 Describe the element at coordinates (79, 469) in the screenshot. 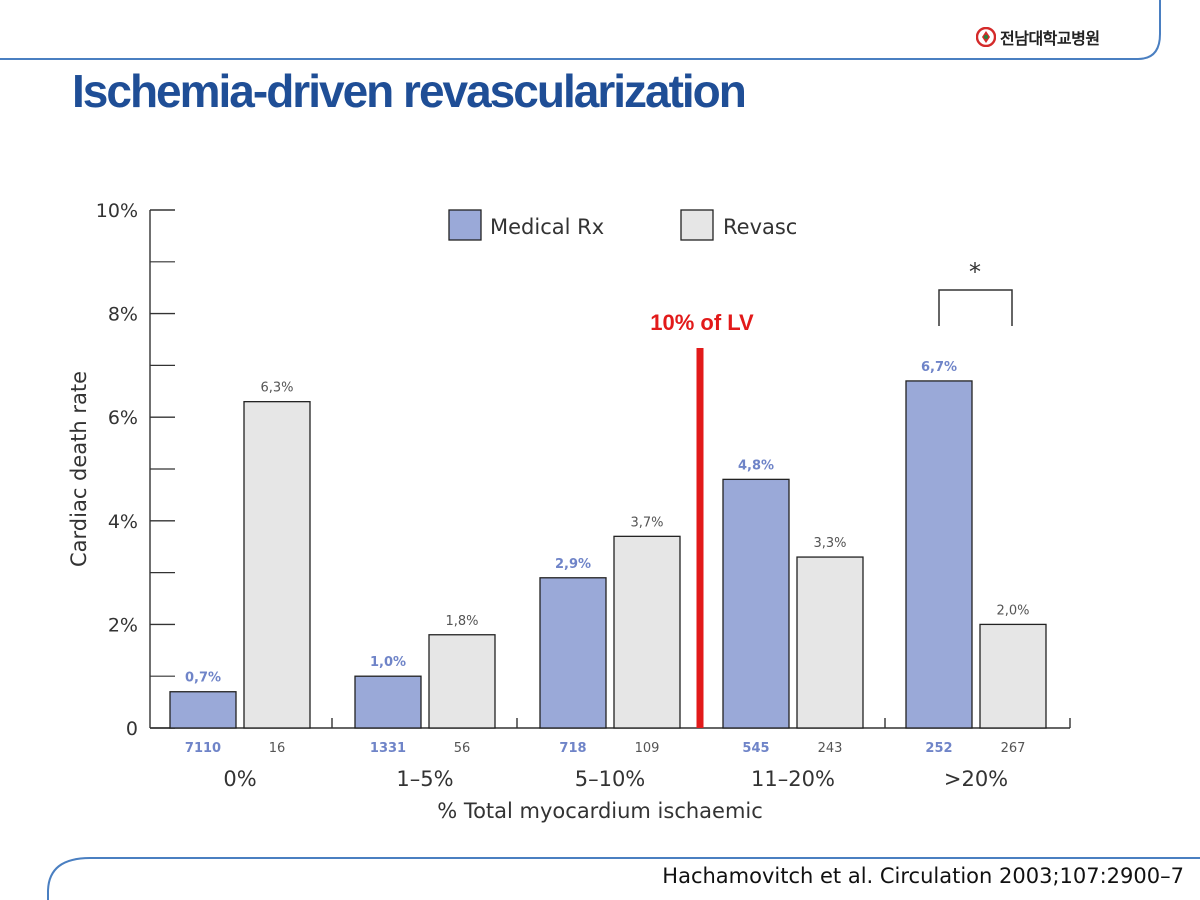

I see `y-axis-label: Cardiac death rate` at that location.